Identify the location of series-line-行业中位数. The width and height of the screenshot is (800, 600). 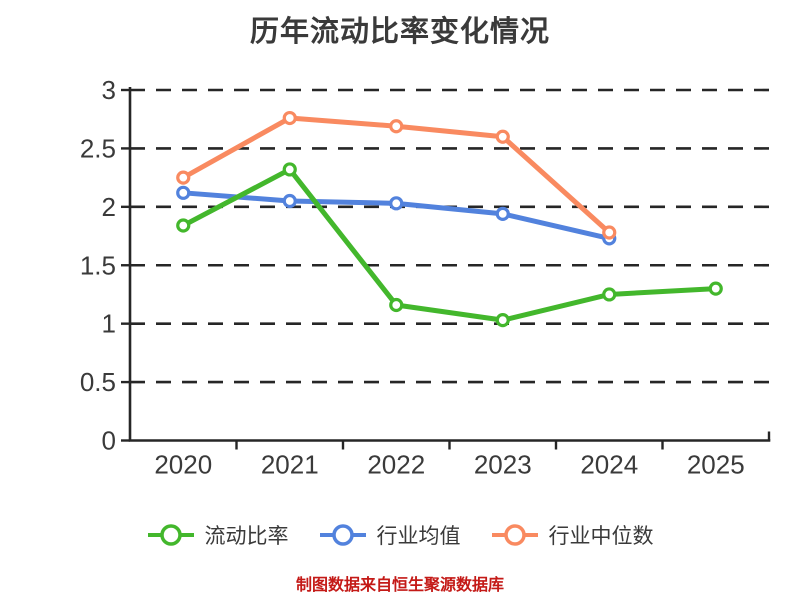
(396, 175).